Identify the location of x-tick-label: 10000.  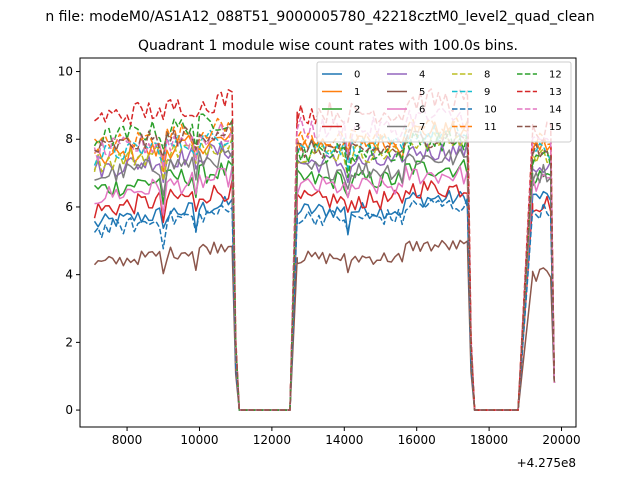
(199, 440).